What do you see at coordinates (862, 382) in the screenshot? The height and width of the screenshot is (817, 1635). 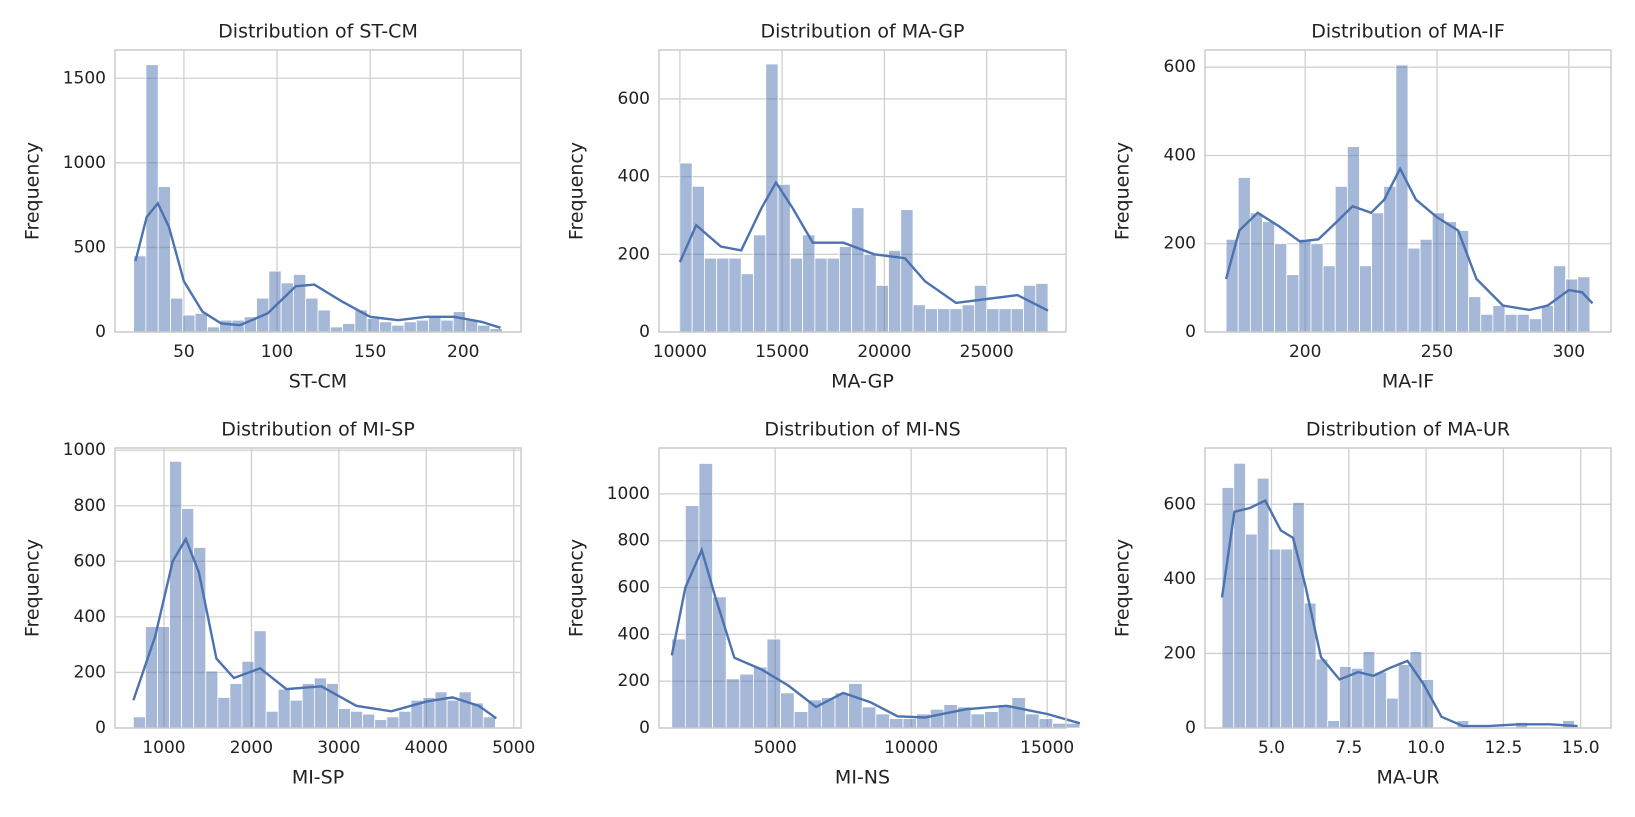 I see `x-axis-label: MA-GP` at bounding box center [862, 382].